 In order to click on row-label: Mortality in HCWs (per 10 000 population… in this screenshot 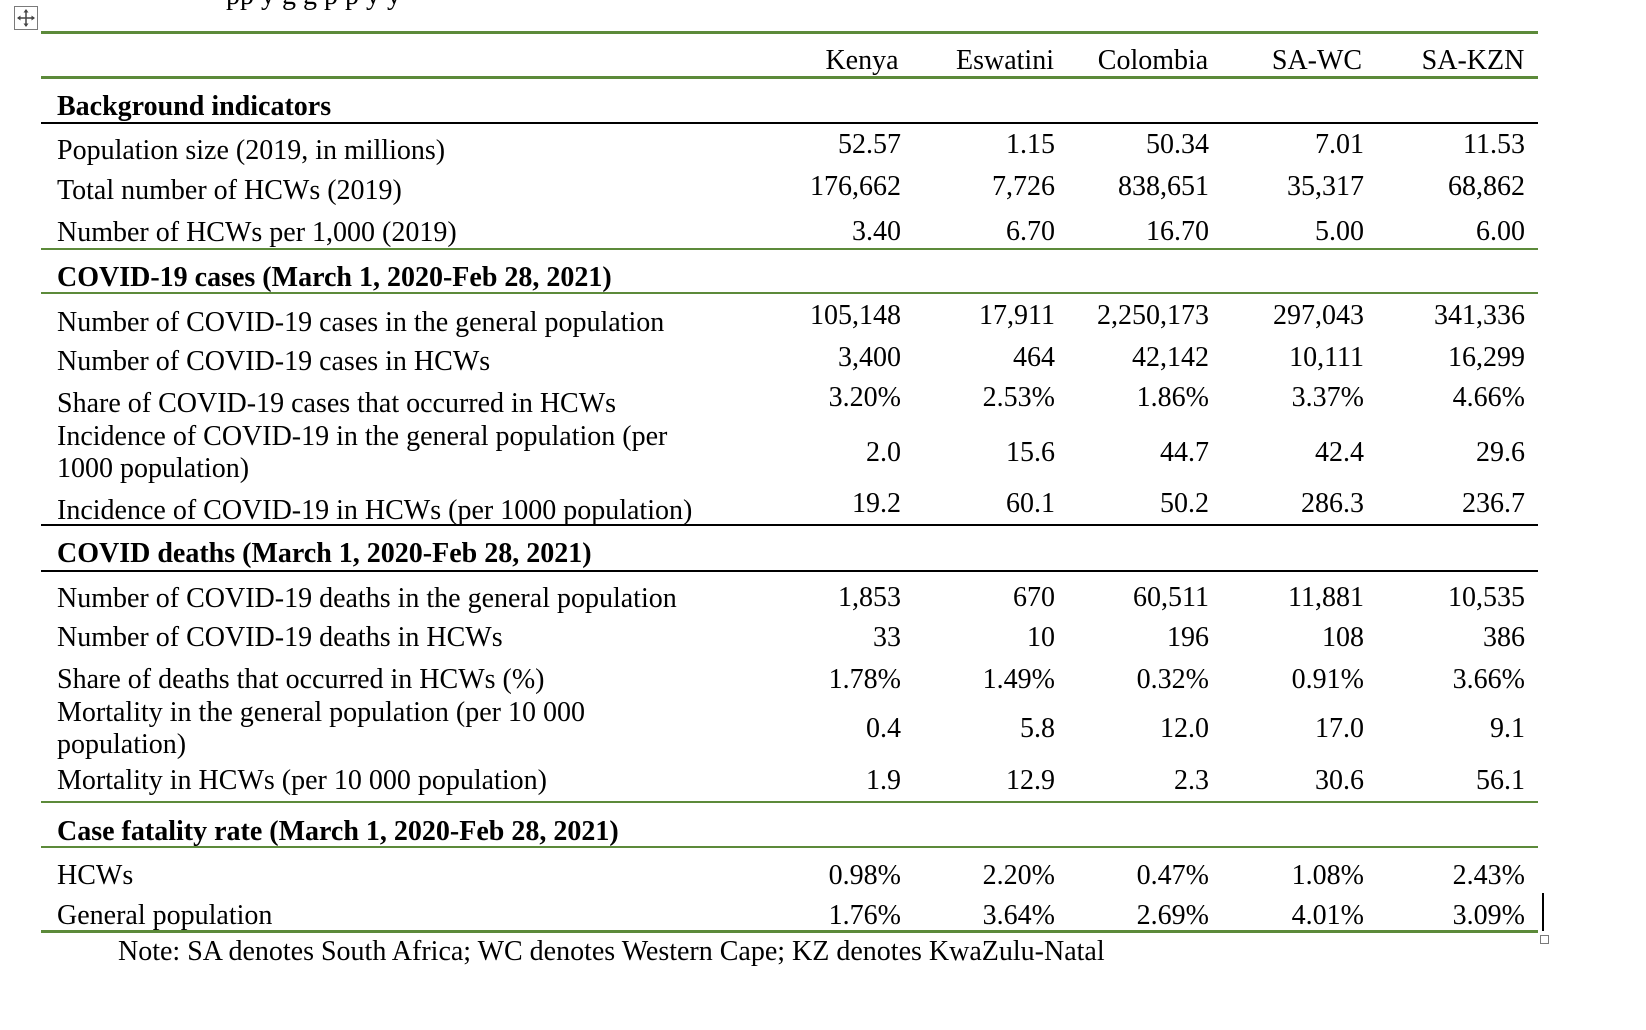, I will do `click(302, 780)`.